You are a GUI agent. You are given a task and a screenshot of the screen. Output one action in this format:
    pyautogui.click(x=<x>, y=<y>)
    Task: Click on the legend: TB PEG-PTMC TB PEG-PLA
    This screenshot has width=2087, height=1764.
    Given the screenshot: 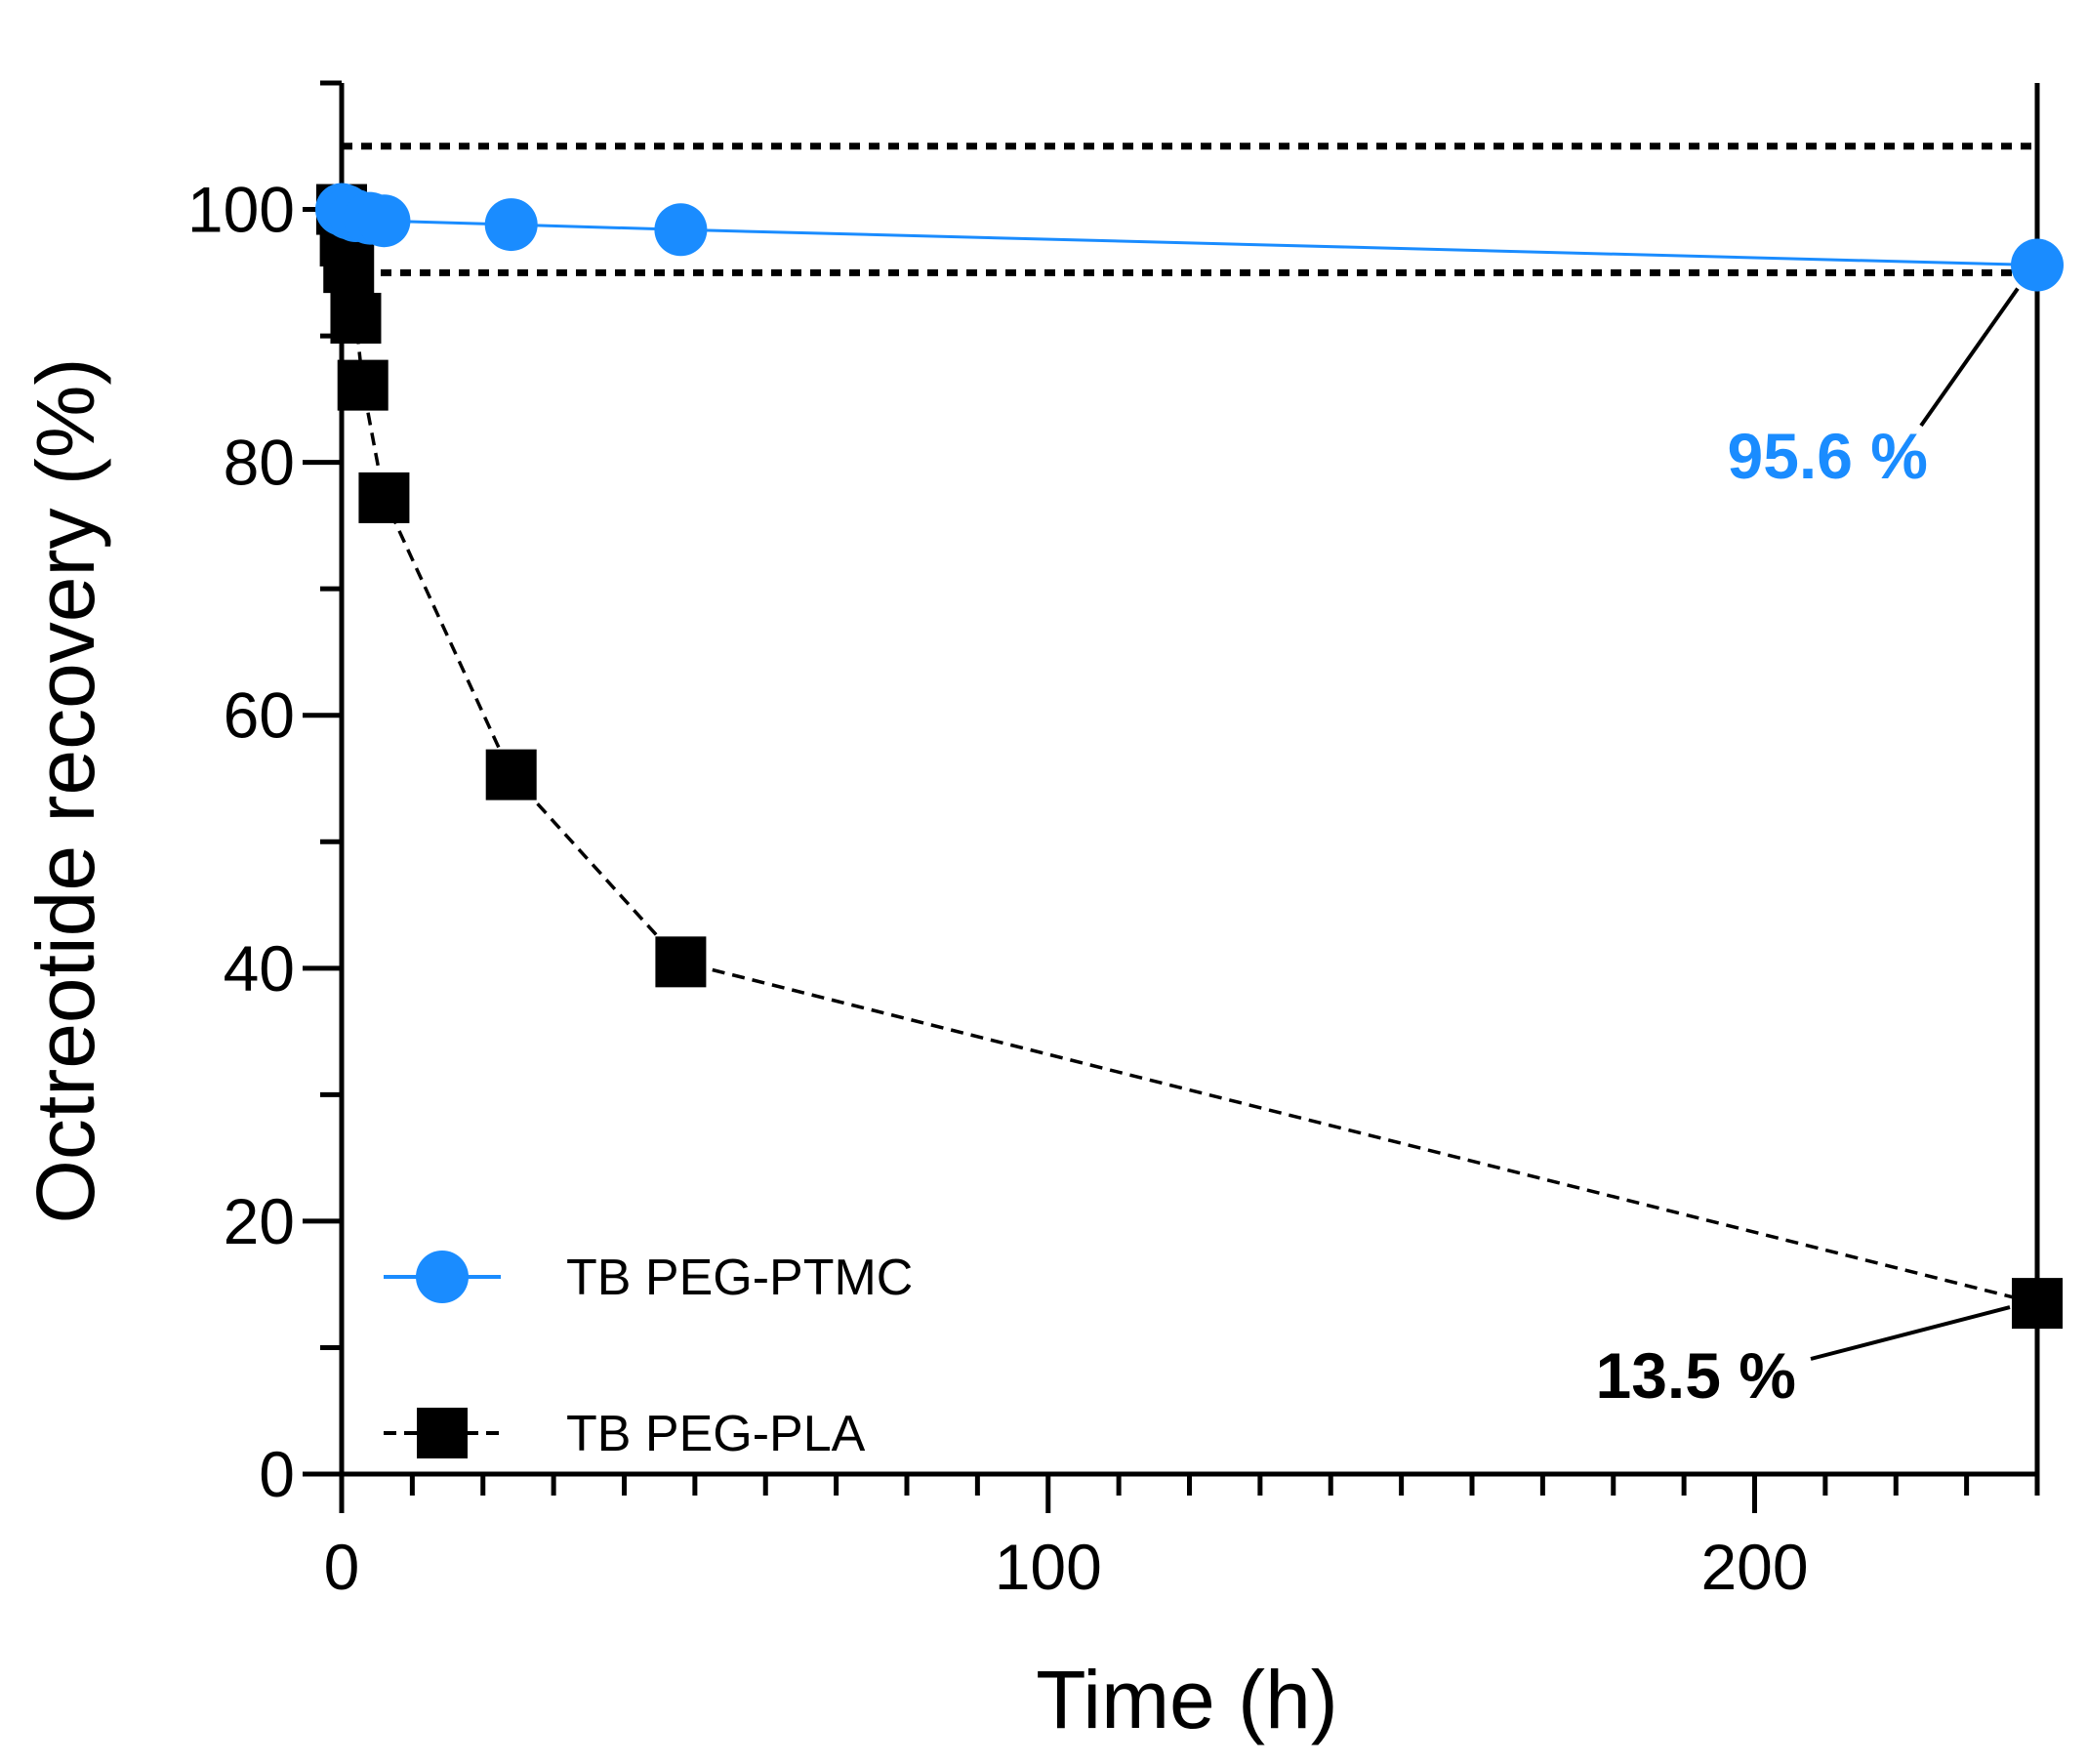 What is the action you would take?
    pyautogui.click(x=648, y=1356)
    